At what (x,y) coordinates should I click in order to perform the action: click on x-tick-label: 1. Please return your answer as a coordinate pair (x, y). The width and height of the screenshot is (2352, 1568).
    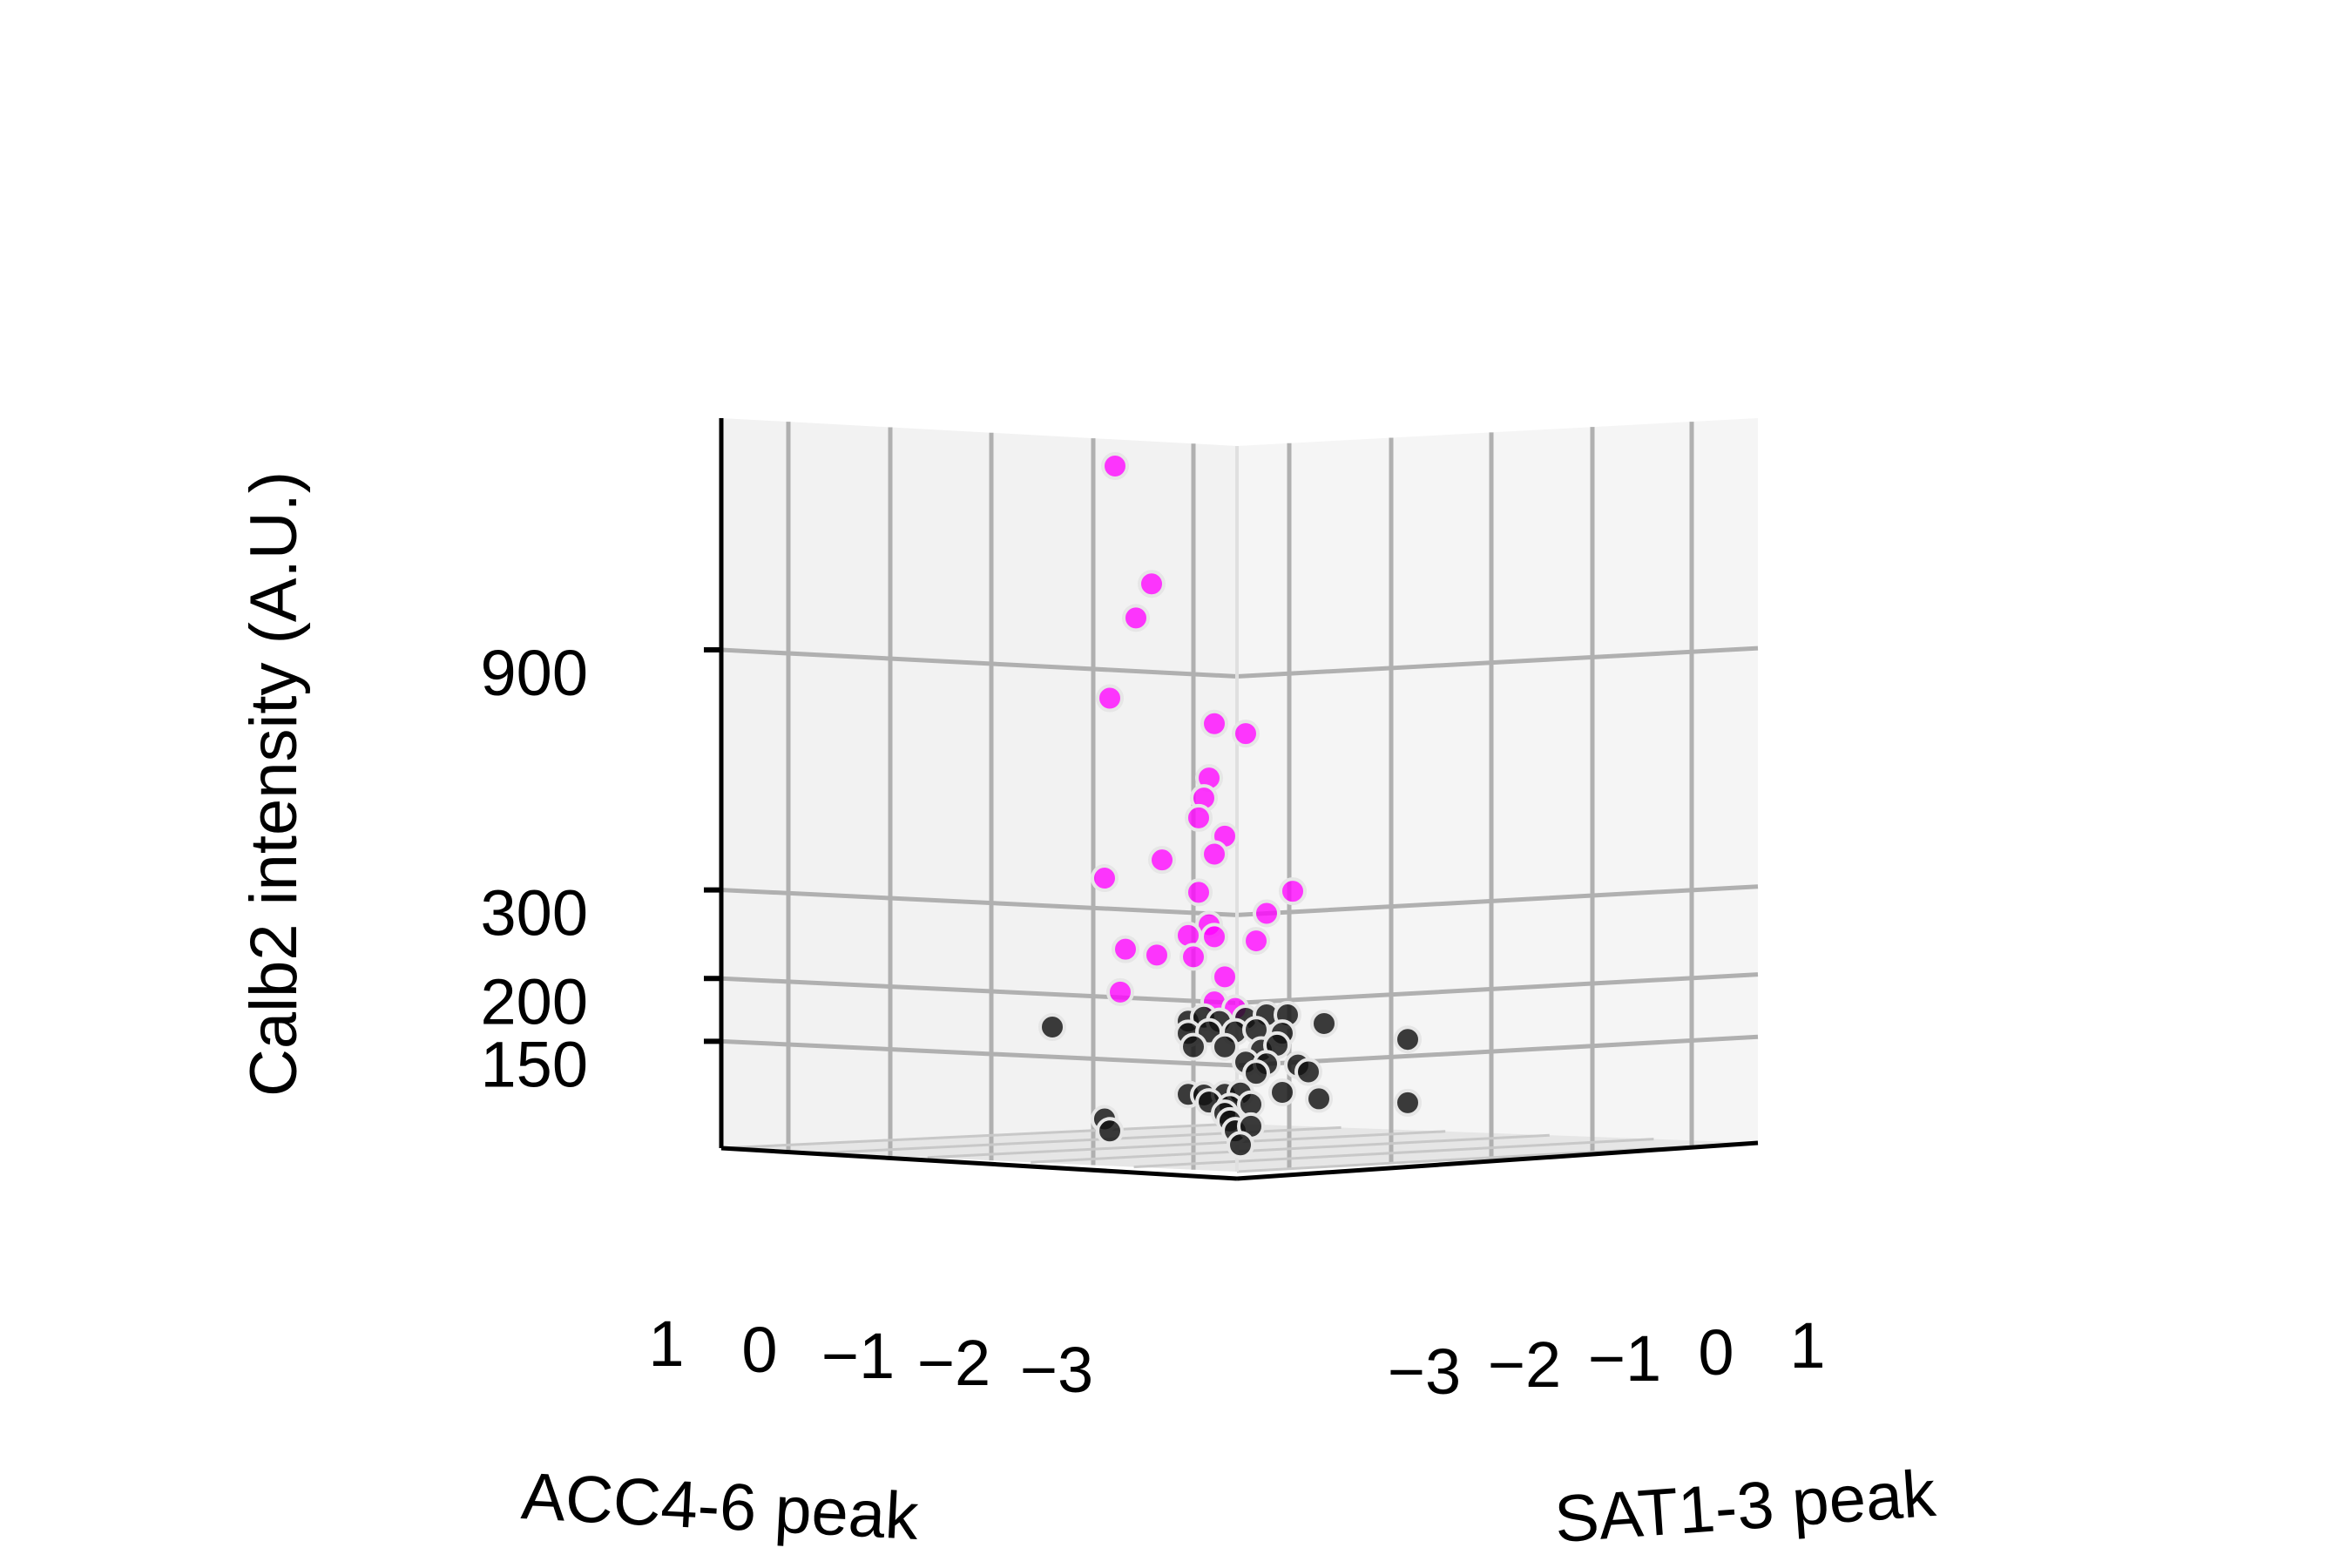
    Looking at the image, I should click on (666, 1344).